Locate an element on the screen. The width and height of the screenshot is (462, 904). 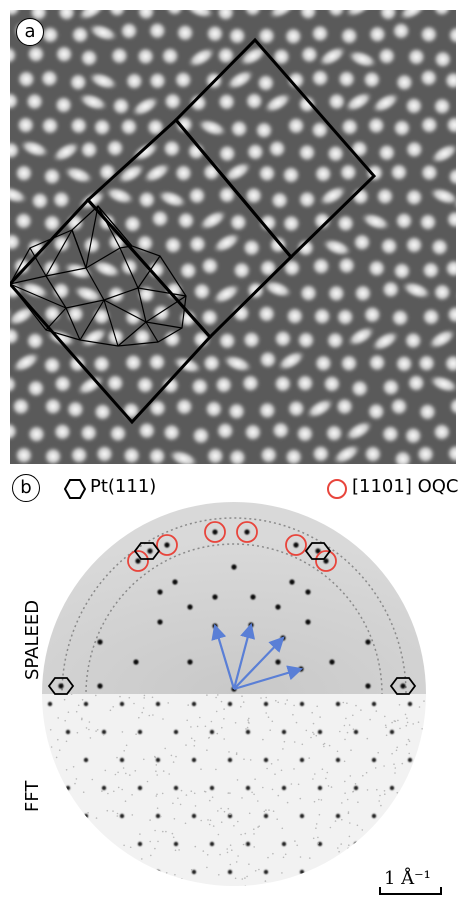
spaleed-label: SPALEED is located at coordinates (32, 639).